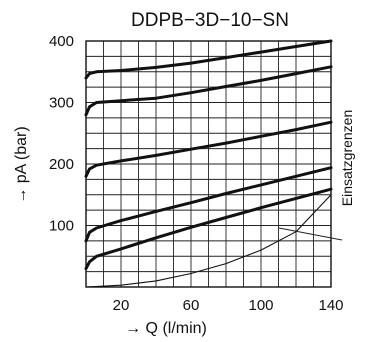  Describe the element at coordinates (260, 305) in the screenshot. I see `x-tick-label: 100` at that location.